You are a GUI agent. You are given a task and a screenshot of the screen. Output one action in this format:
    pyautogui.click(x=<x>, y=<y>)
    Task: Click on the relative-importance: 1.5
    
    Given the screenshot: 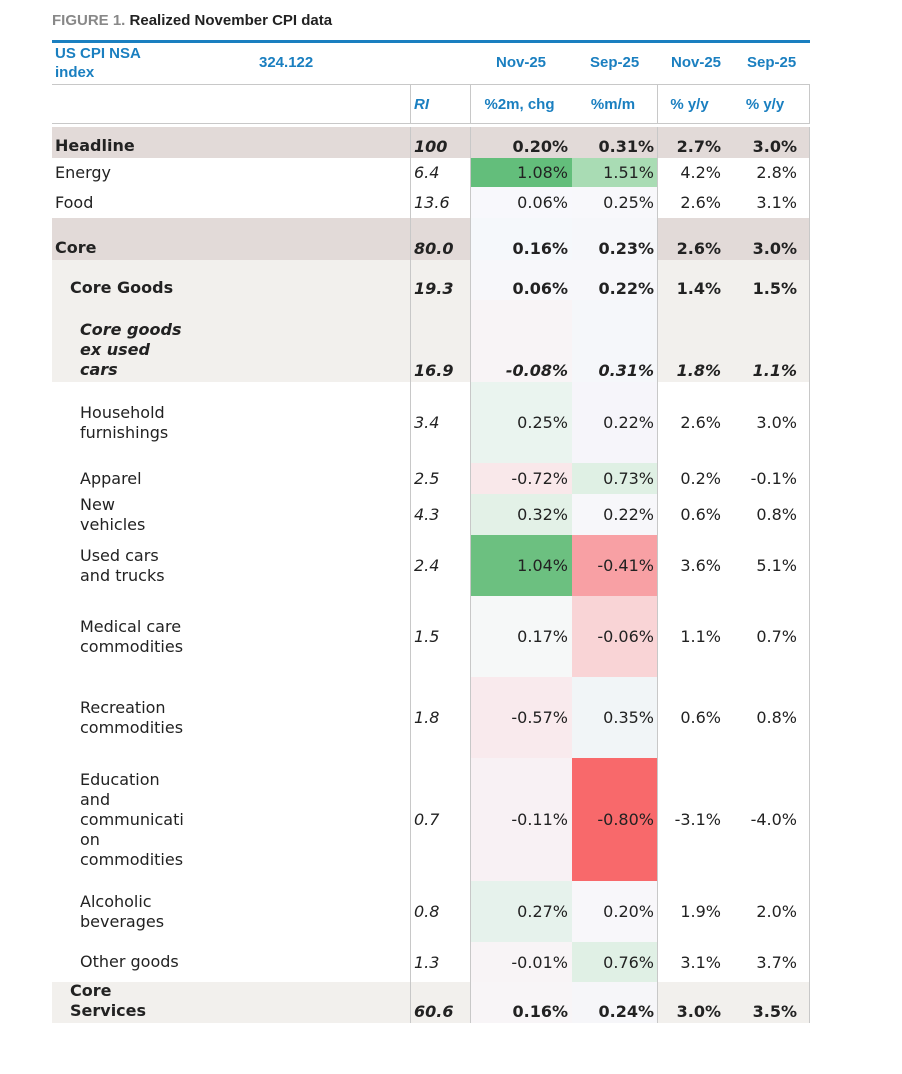 What is the action you would take?
    pyautogui.click(x=440, y=636)
    